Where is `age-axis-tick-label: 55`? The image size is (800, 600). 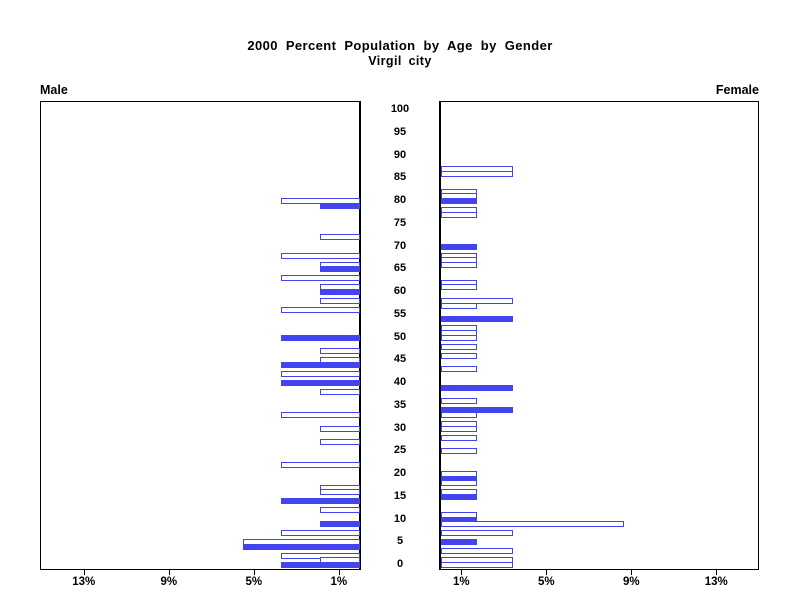 age-axis-tick-label: 55 is located at coordinates (400, 313).